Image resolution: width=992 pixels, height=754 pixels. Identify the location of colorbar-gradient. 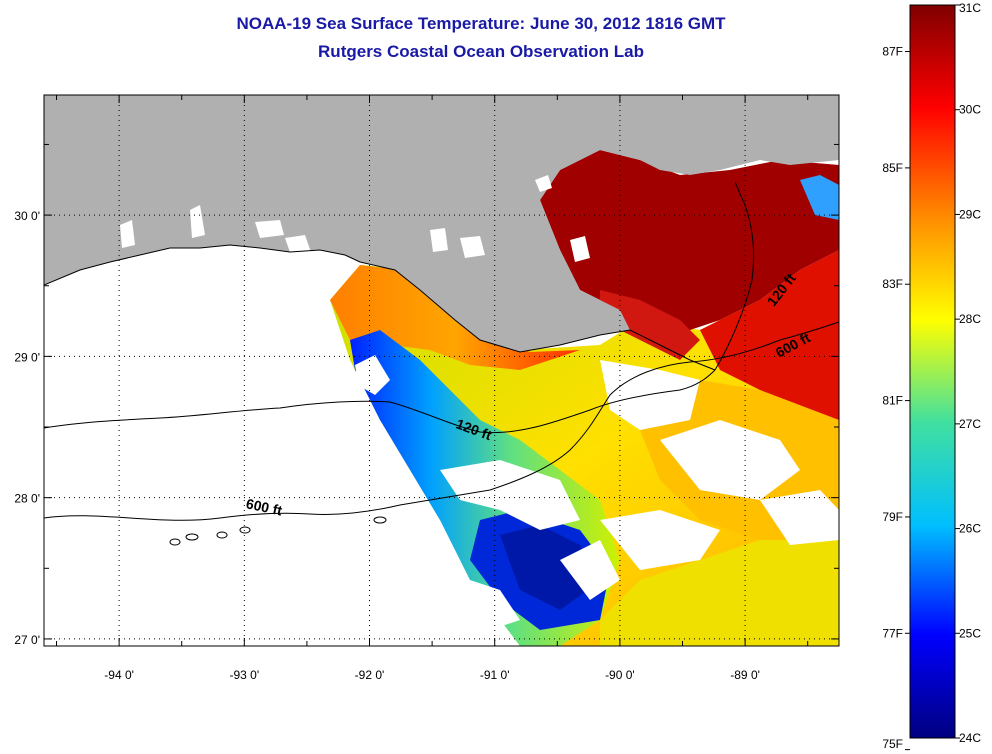
(932, 371).